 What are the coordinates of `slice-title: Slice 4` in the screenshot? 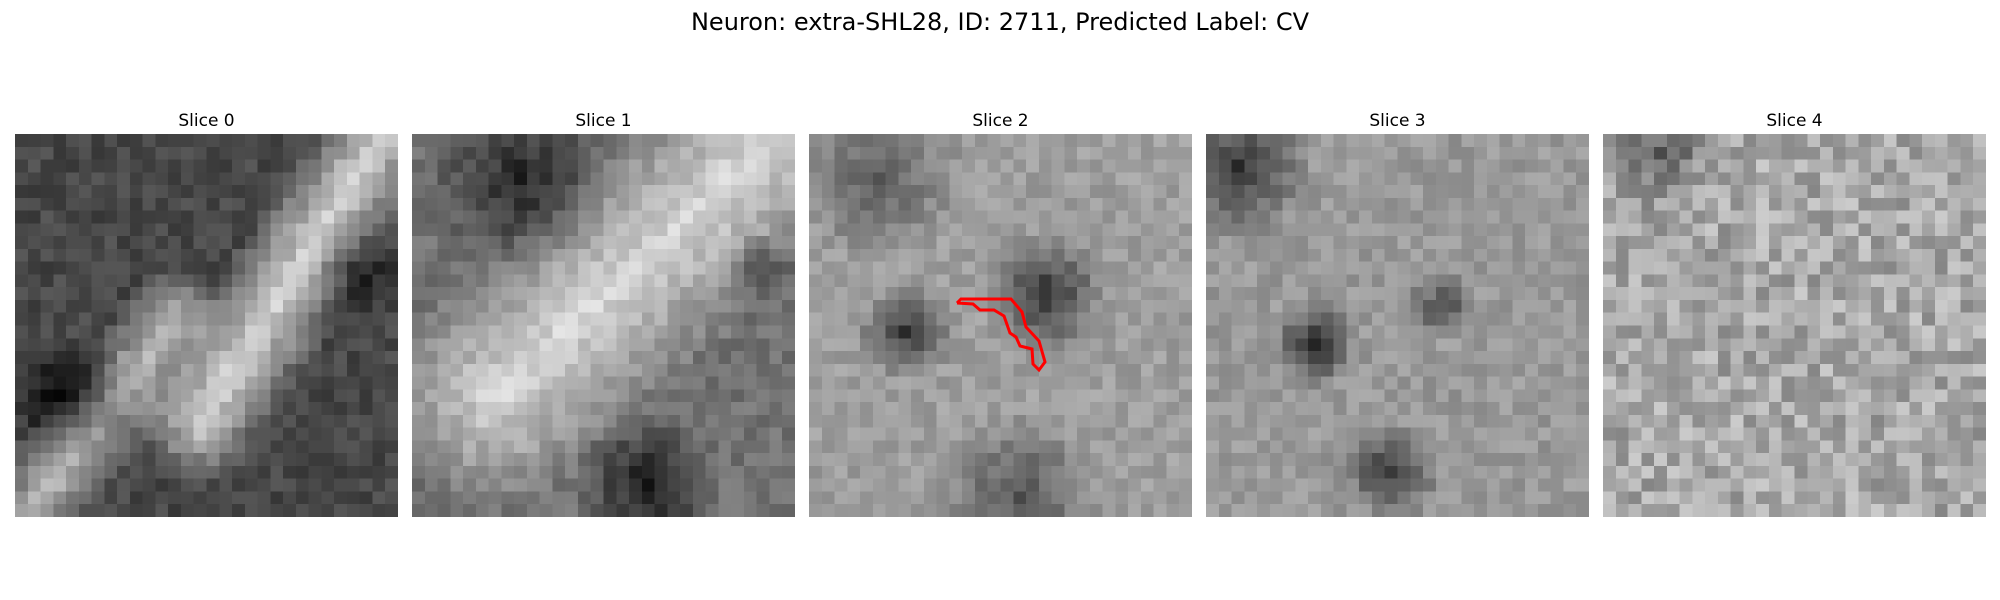 It's located at (1794, 121).